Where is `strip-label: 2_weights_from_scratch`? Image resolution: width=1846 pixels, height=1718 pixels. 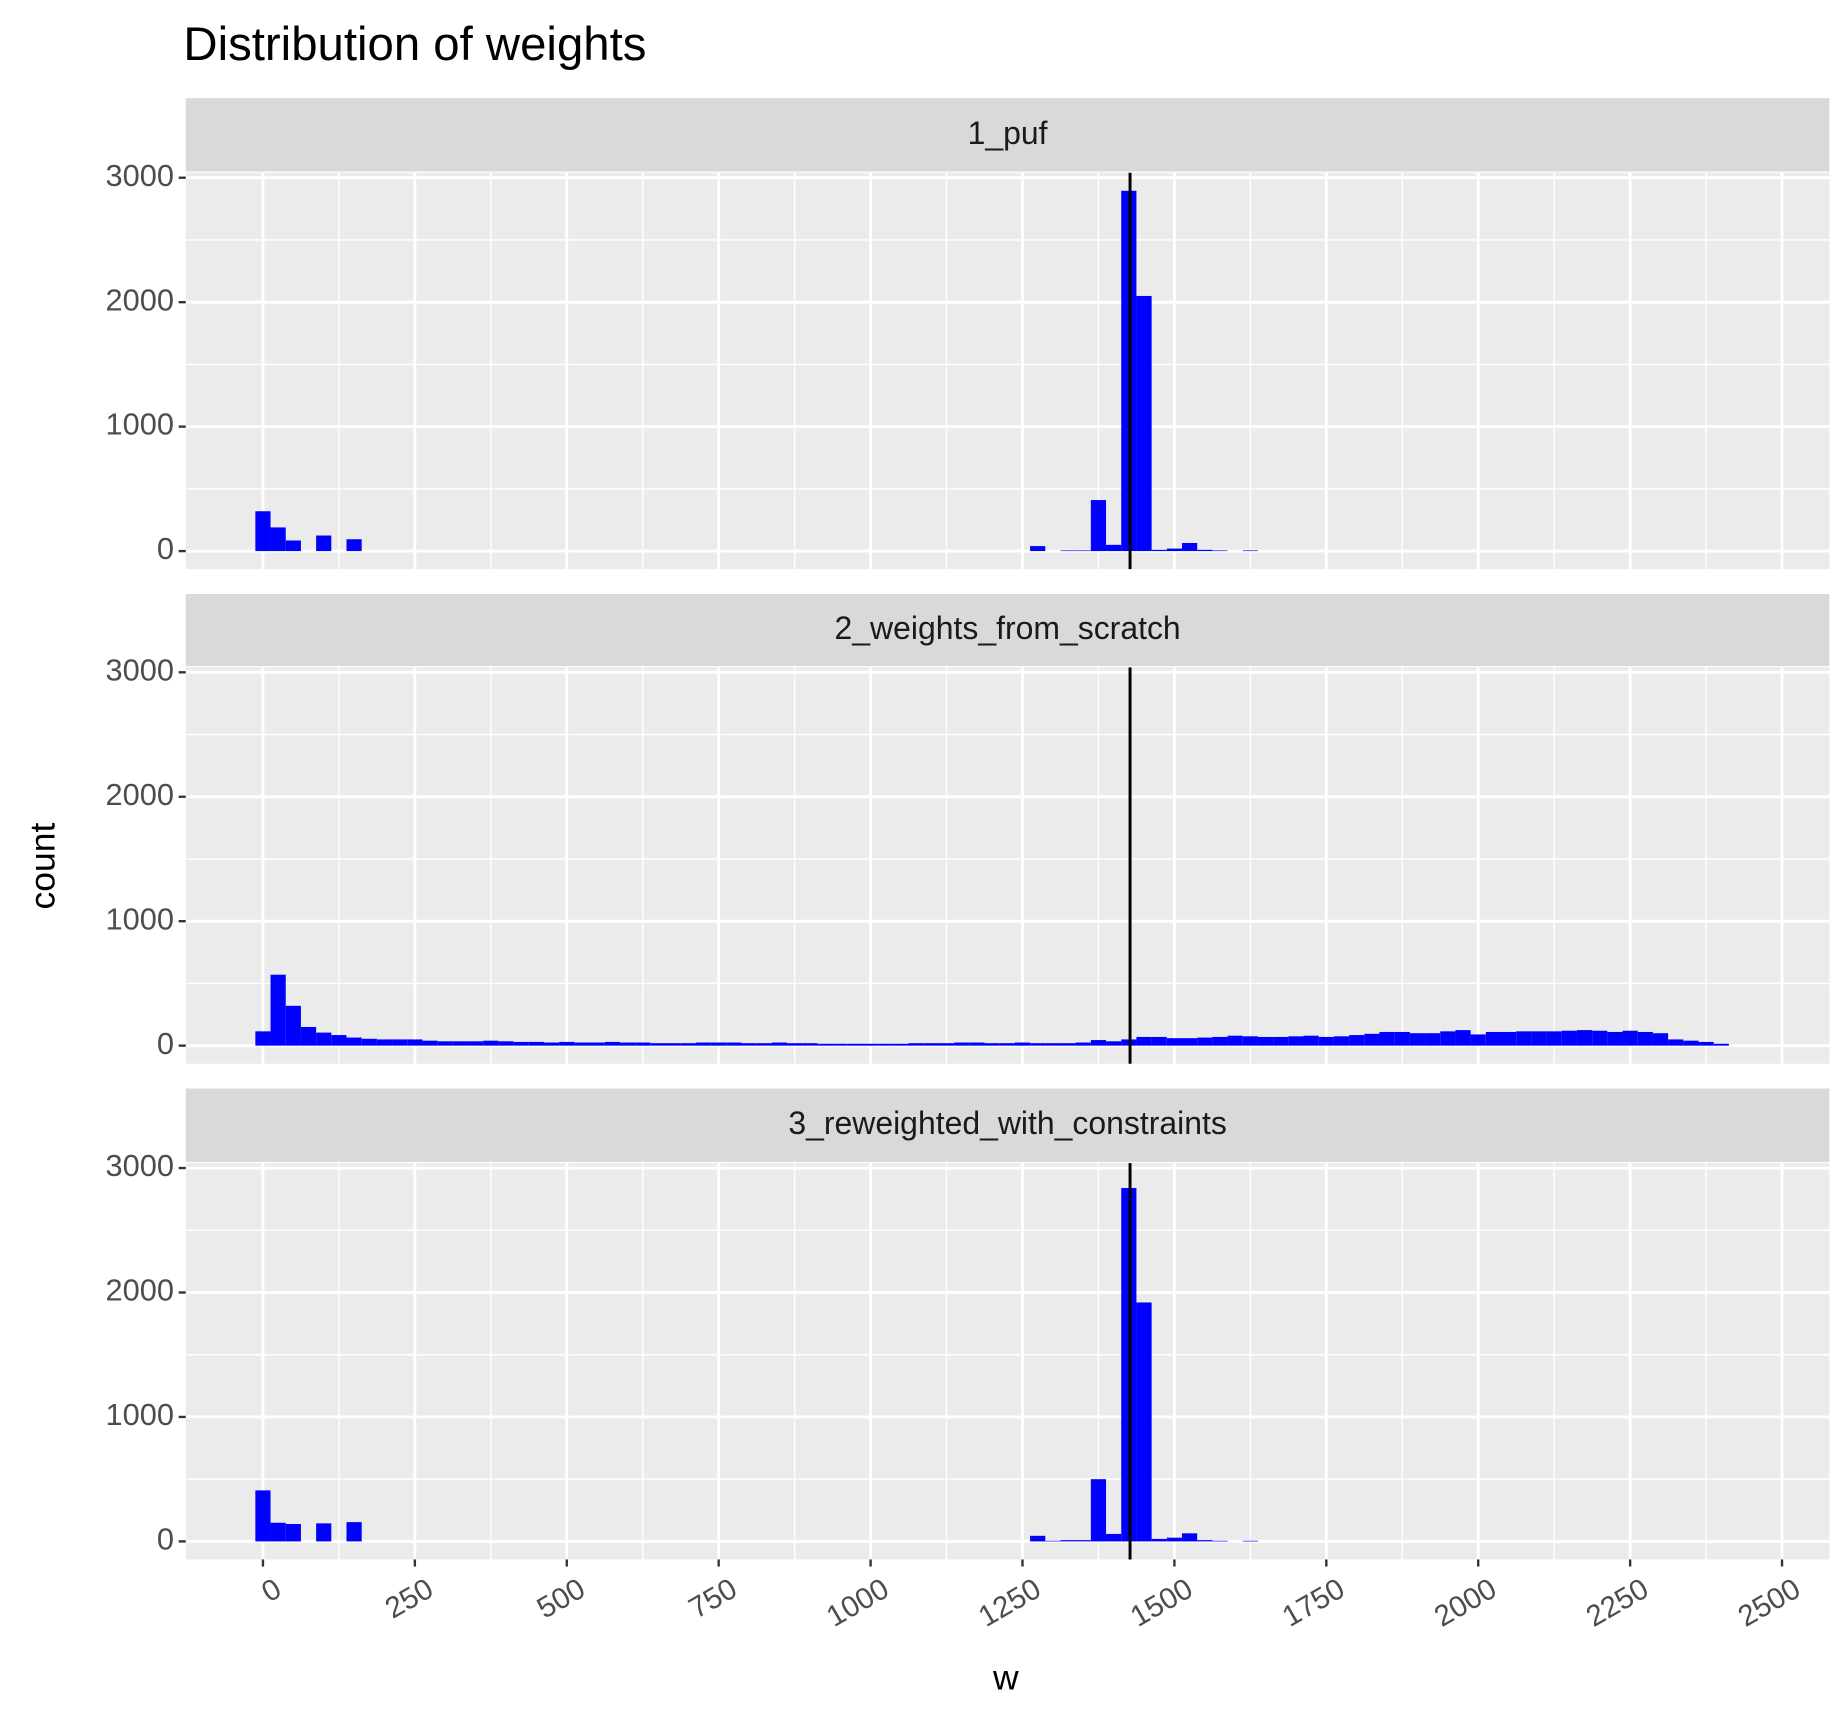 strip-label: 2_weights_from_scratch is located at coordinates (1008, 628).